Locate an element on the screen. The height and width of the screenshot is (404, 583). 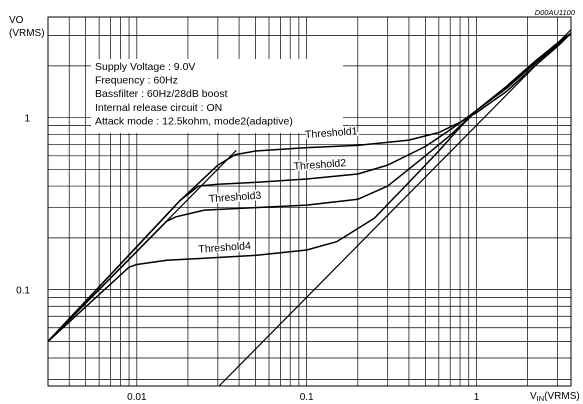
y-axis-title-line1: VO is located at coordinates (16, 20).